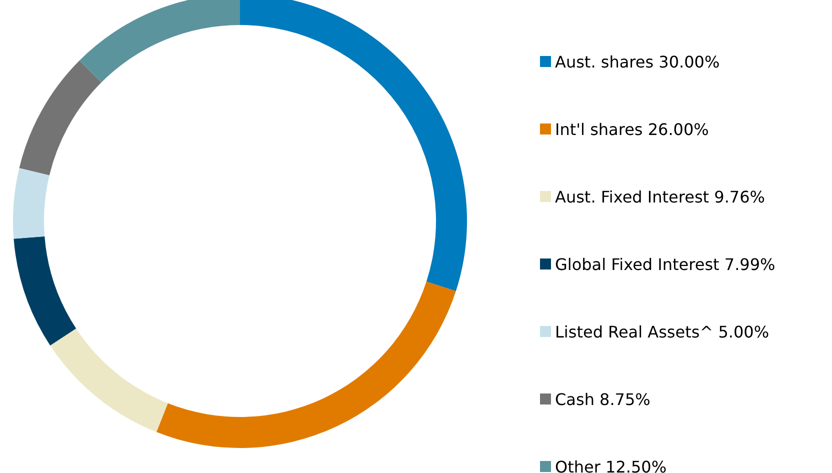  I want to click on legend-label: Int'l shares, so click(599, 130).